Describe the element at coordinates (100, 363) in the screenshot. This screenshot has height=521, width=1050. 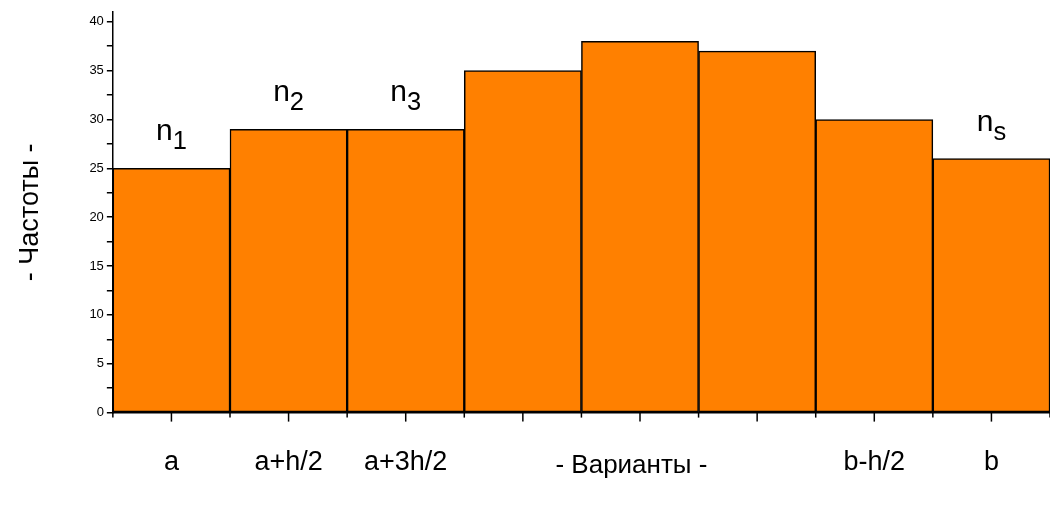
I see `y-tick-label: 5` at that location.